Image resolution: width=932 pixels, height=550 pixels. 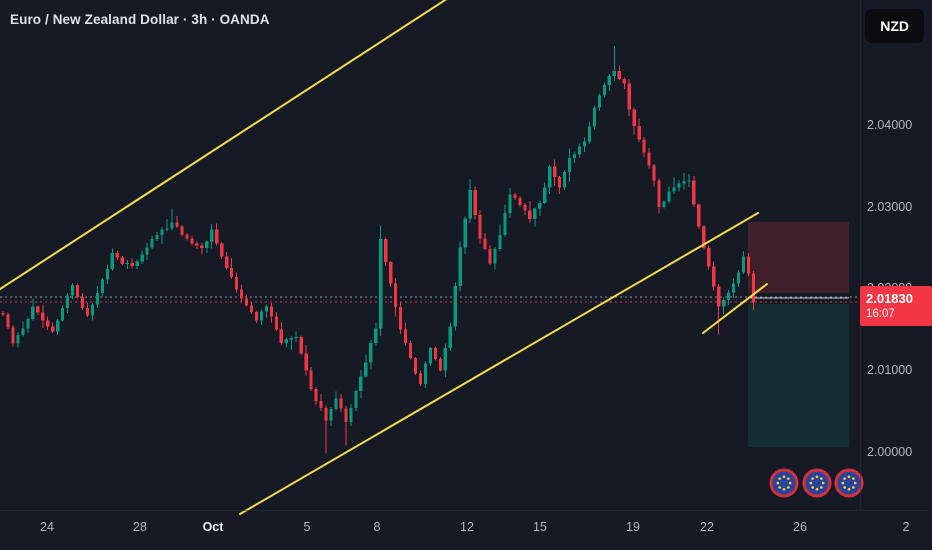 I want to click on short-position-stop-box, so click(x=798, y=257).